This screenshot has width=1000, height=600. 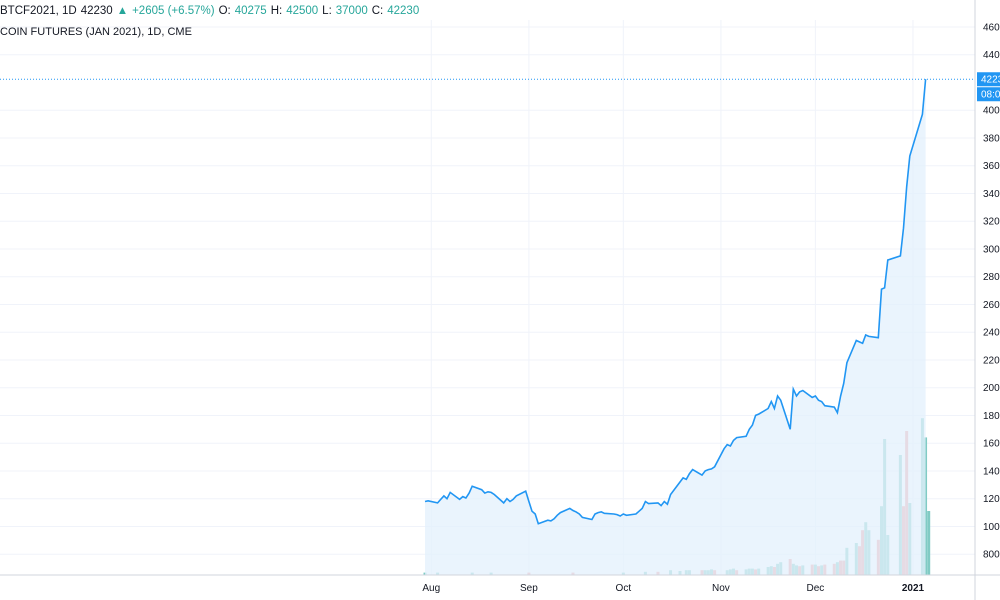 I want to click on time-axis-tick-label: Oct, so click(x=624, y=588).